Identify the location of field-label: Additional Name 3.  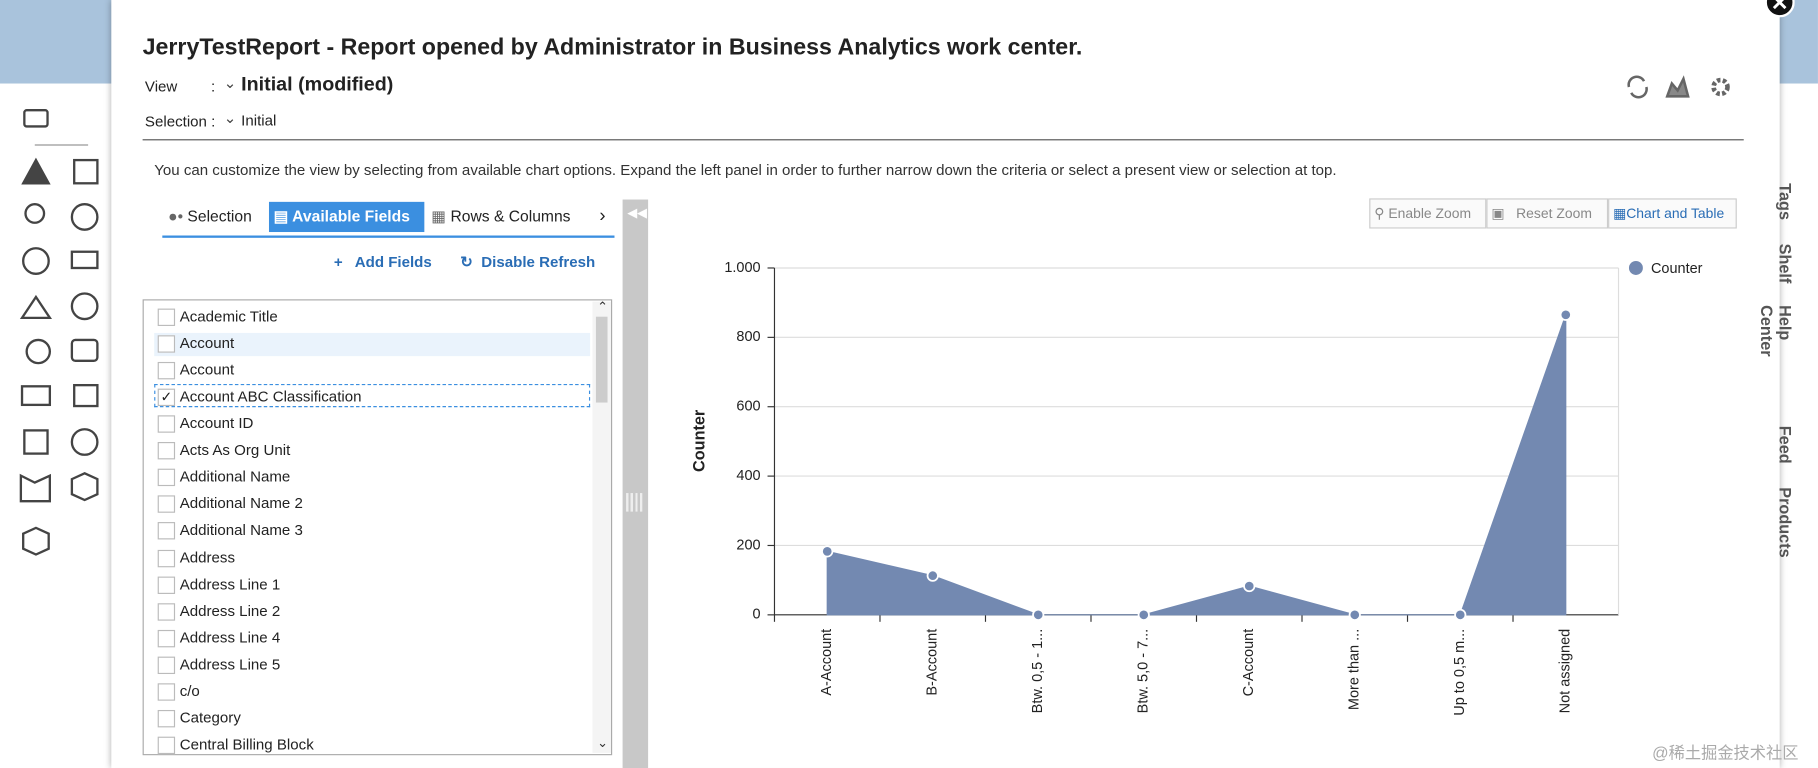
(241, 530).